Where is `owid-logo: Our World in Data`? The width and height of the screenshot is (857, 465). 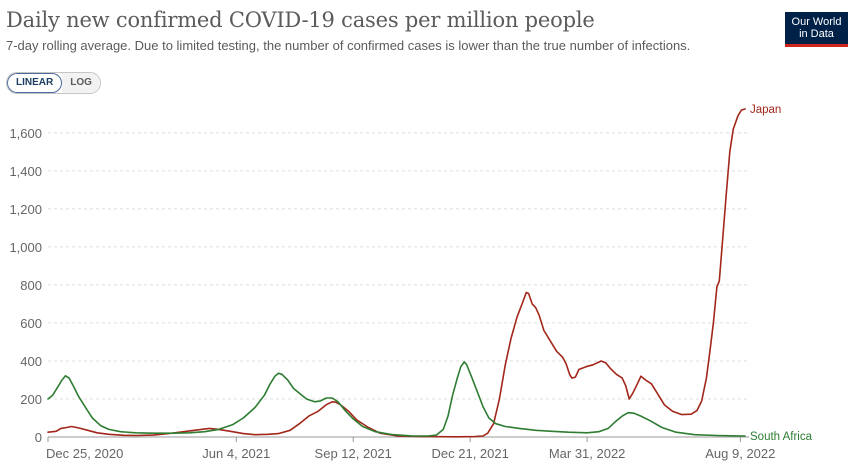 owid-logo: Our World in Data is located at coordinates (816, 29).